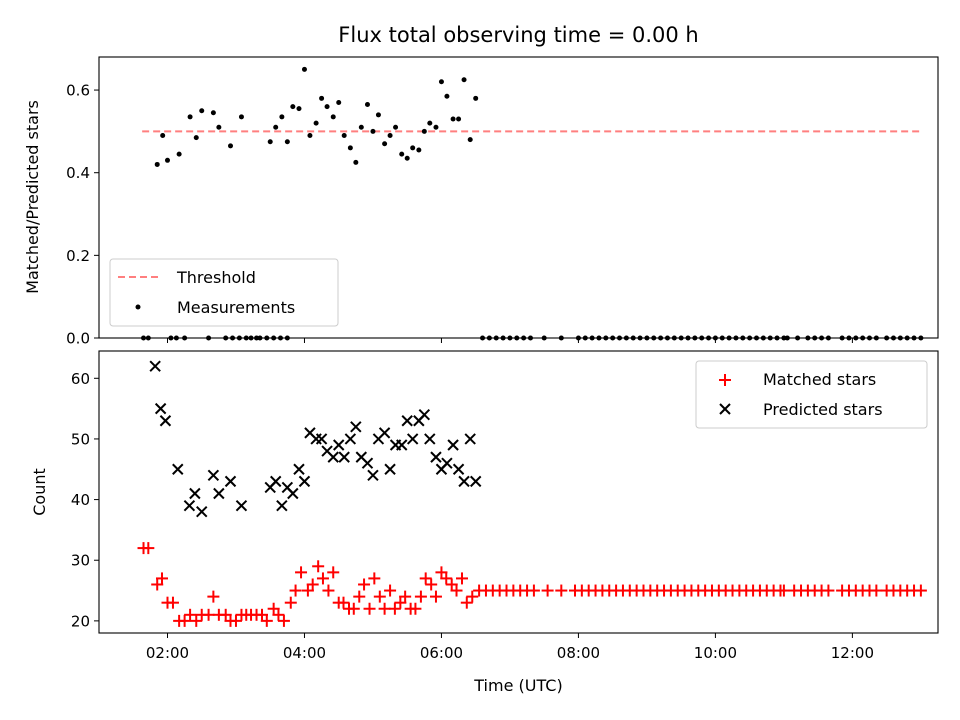 The image size is (960, 720). I want to click on bottom-legend: Matched stars Predicted stars, so click(811, 394).